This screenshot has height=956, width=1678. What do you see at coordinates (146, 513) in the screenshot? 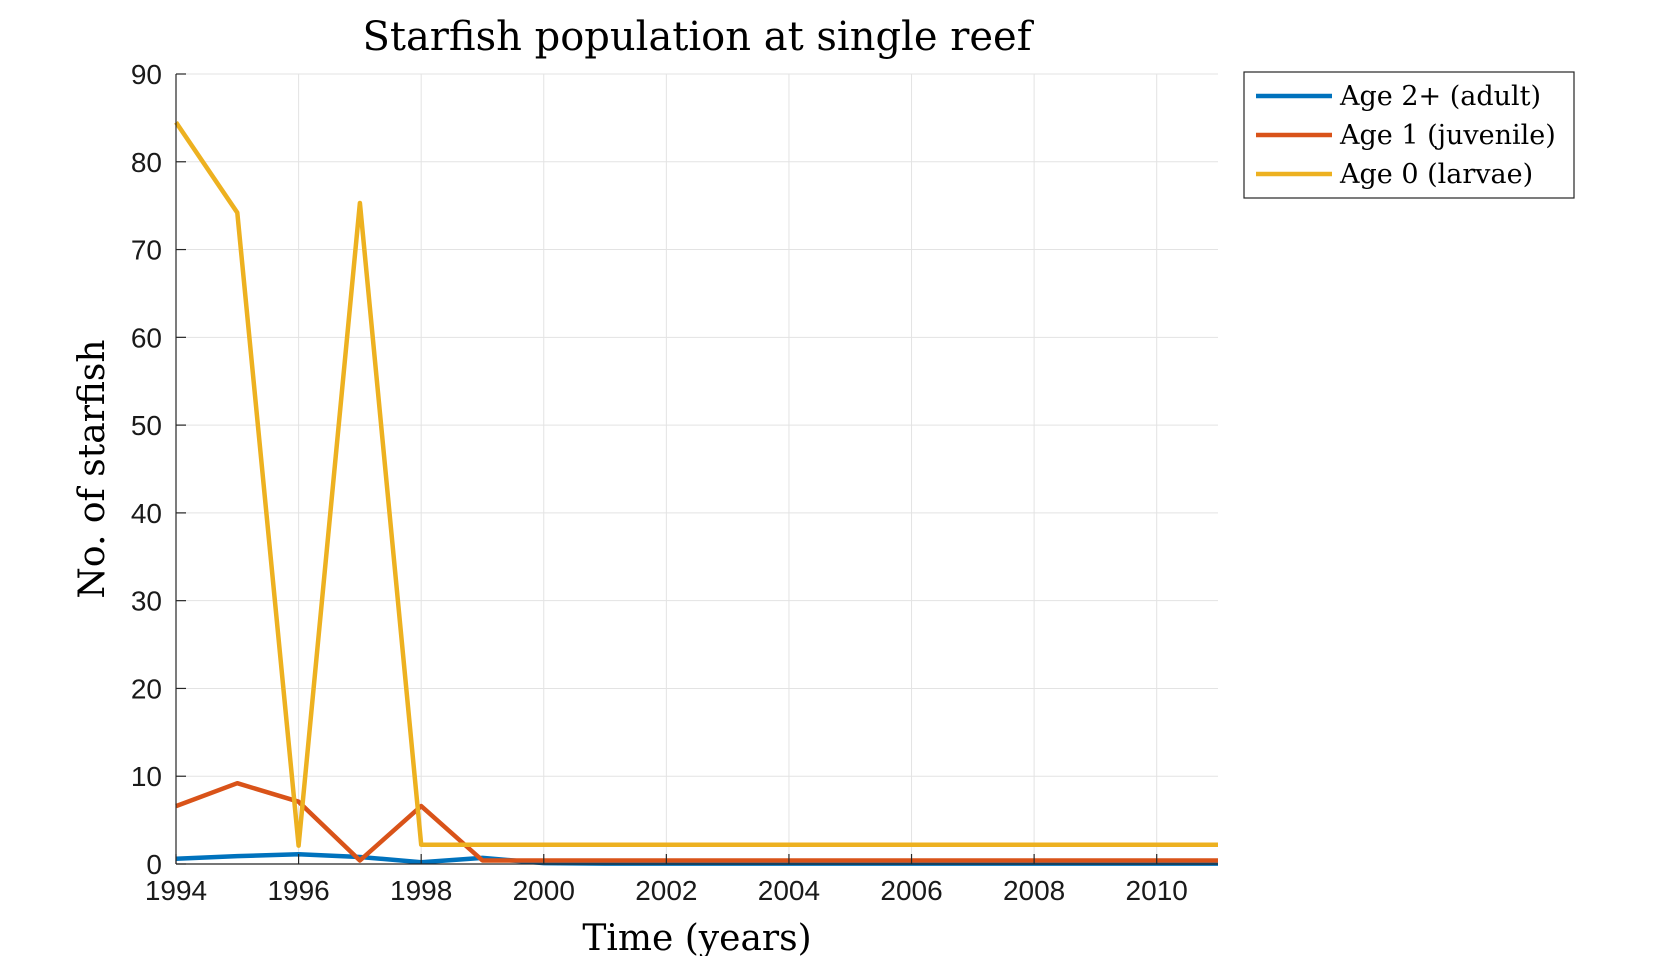
I see `y-tick-label: 40` at bounding box center [146, 513].